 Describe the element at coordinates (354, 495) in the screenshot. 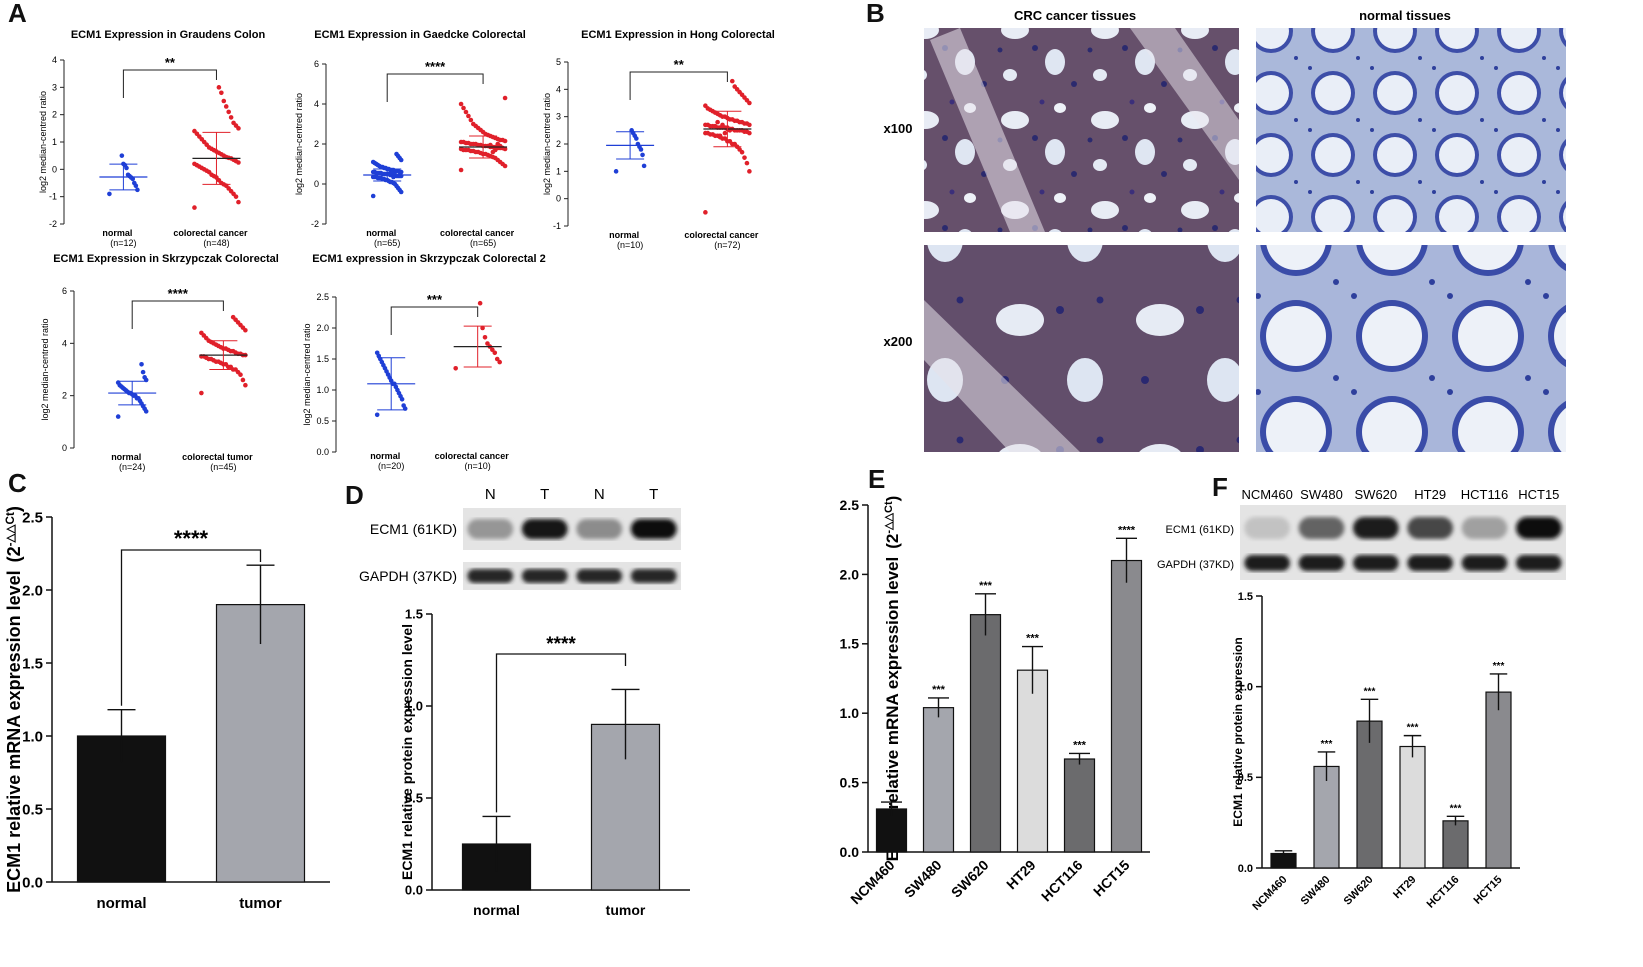

I see `panel-letter-d: D` at that location.